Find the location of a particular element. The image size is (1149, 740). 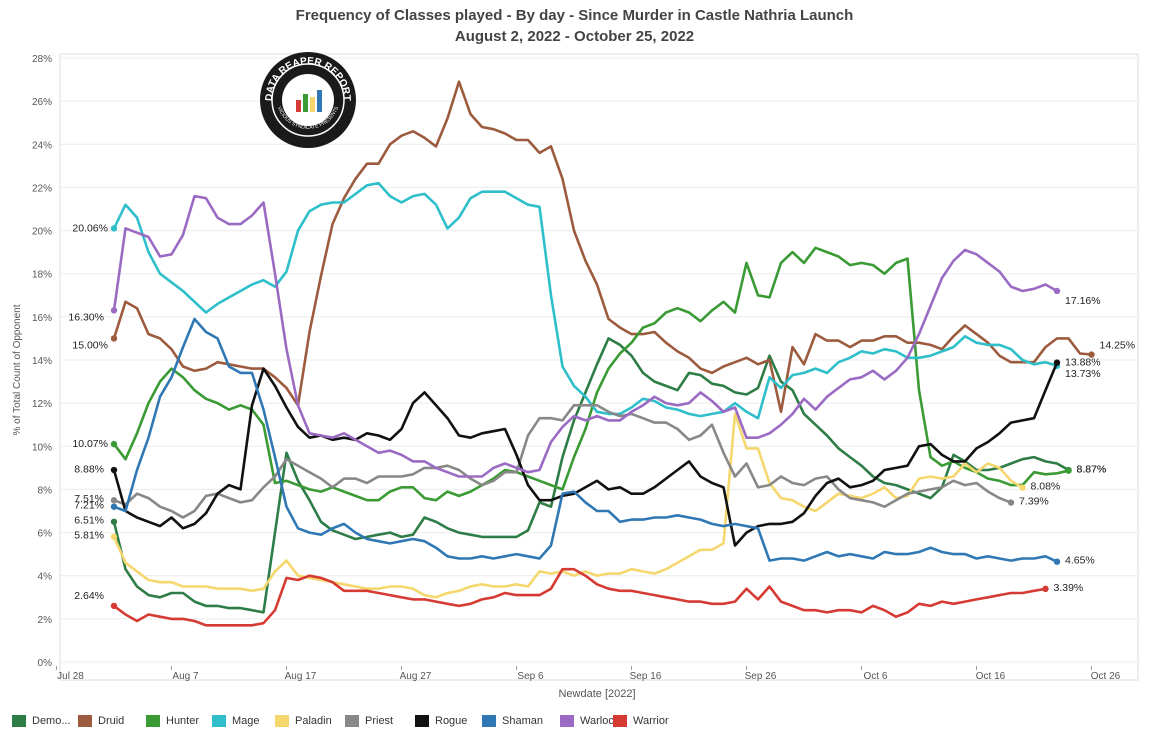

x-tick-label: Sep 6 is located at coordinates (530, 676).